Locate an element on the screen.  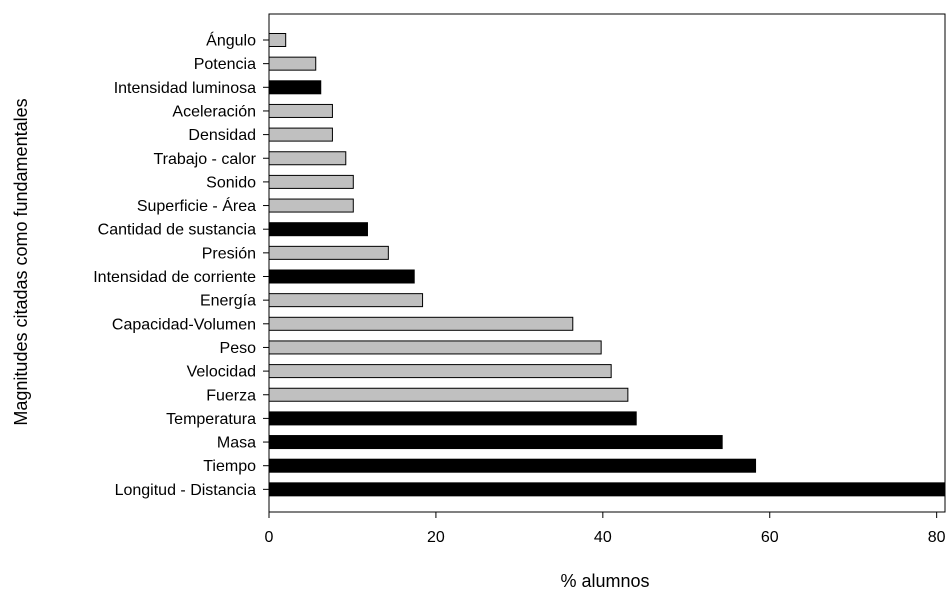
y-tick-label: Energía is located at coordinates (228, 301).